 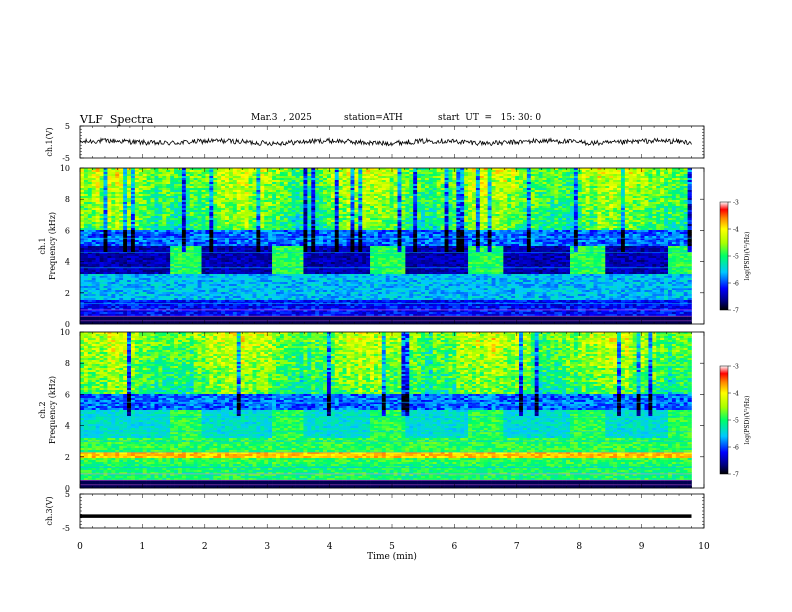 I want to click on colorbar-ch.2, so click(x=724, y=420).